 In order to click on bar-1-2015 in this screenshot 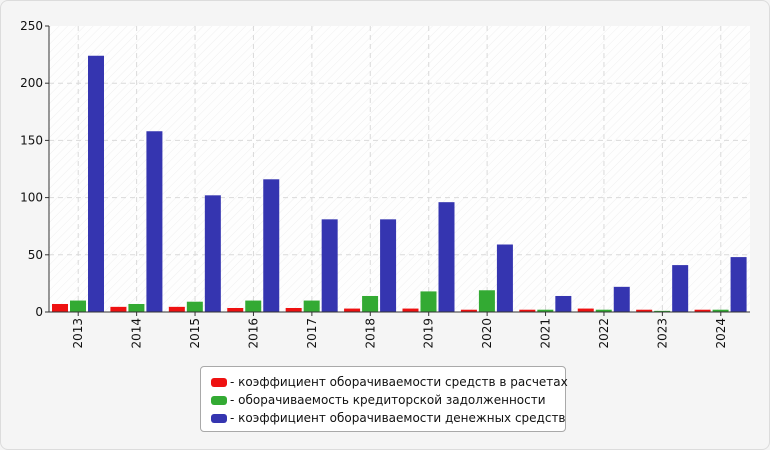, I will do `click(176, 309)`.